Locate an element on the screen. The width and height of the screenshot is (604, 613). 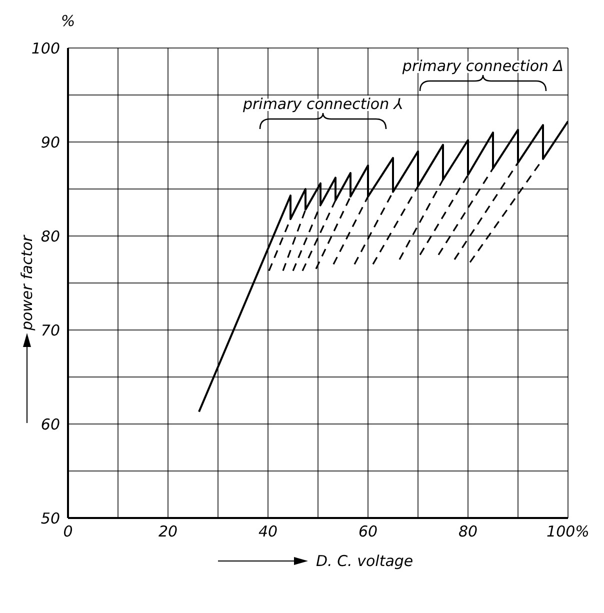
x-tick-label: 80 is located at coordinates (468, 531).